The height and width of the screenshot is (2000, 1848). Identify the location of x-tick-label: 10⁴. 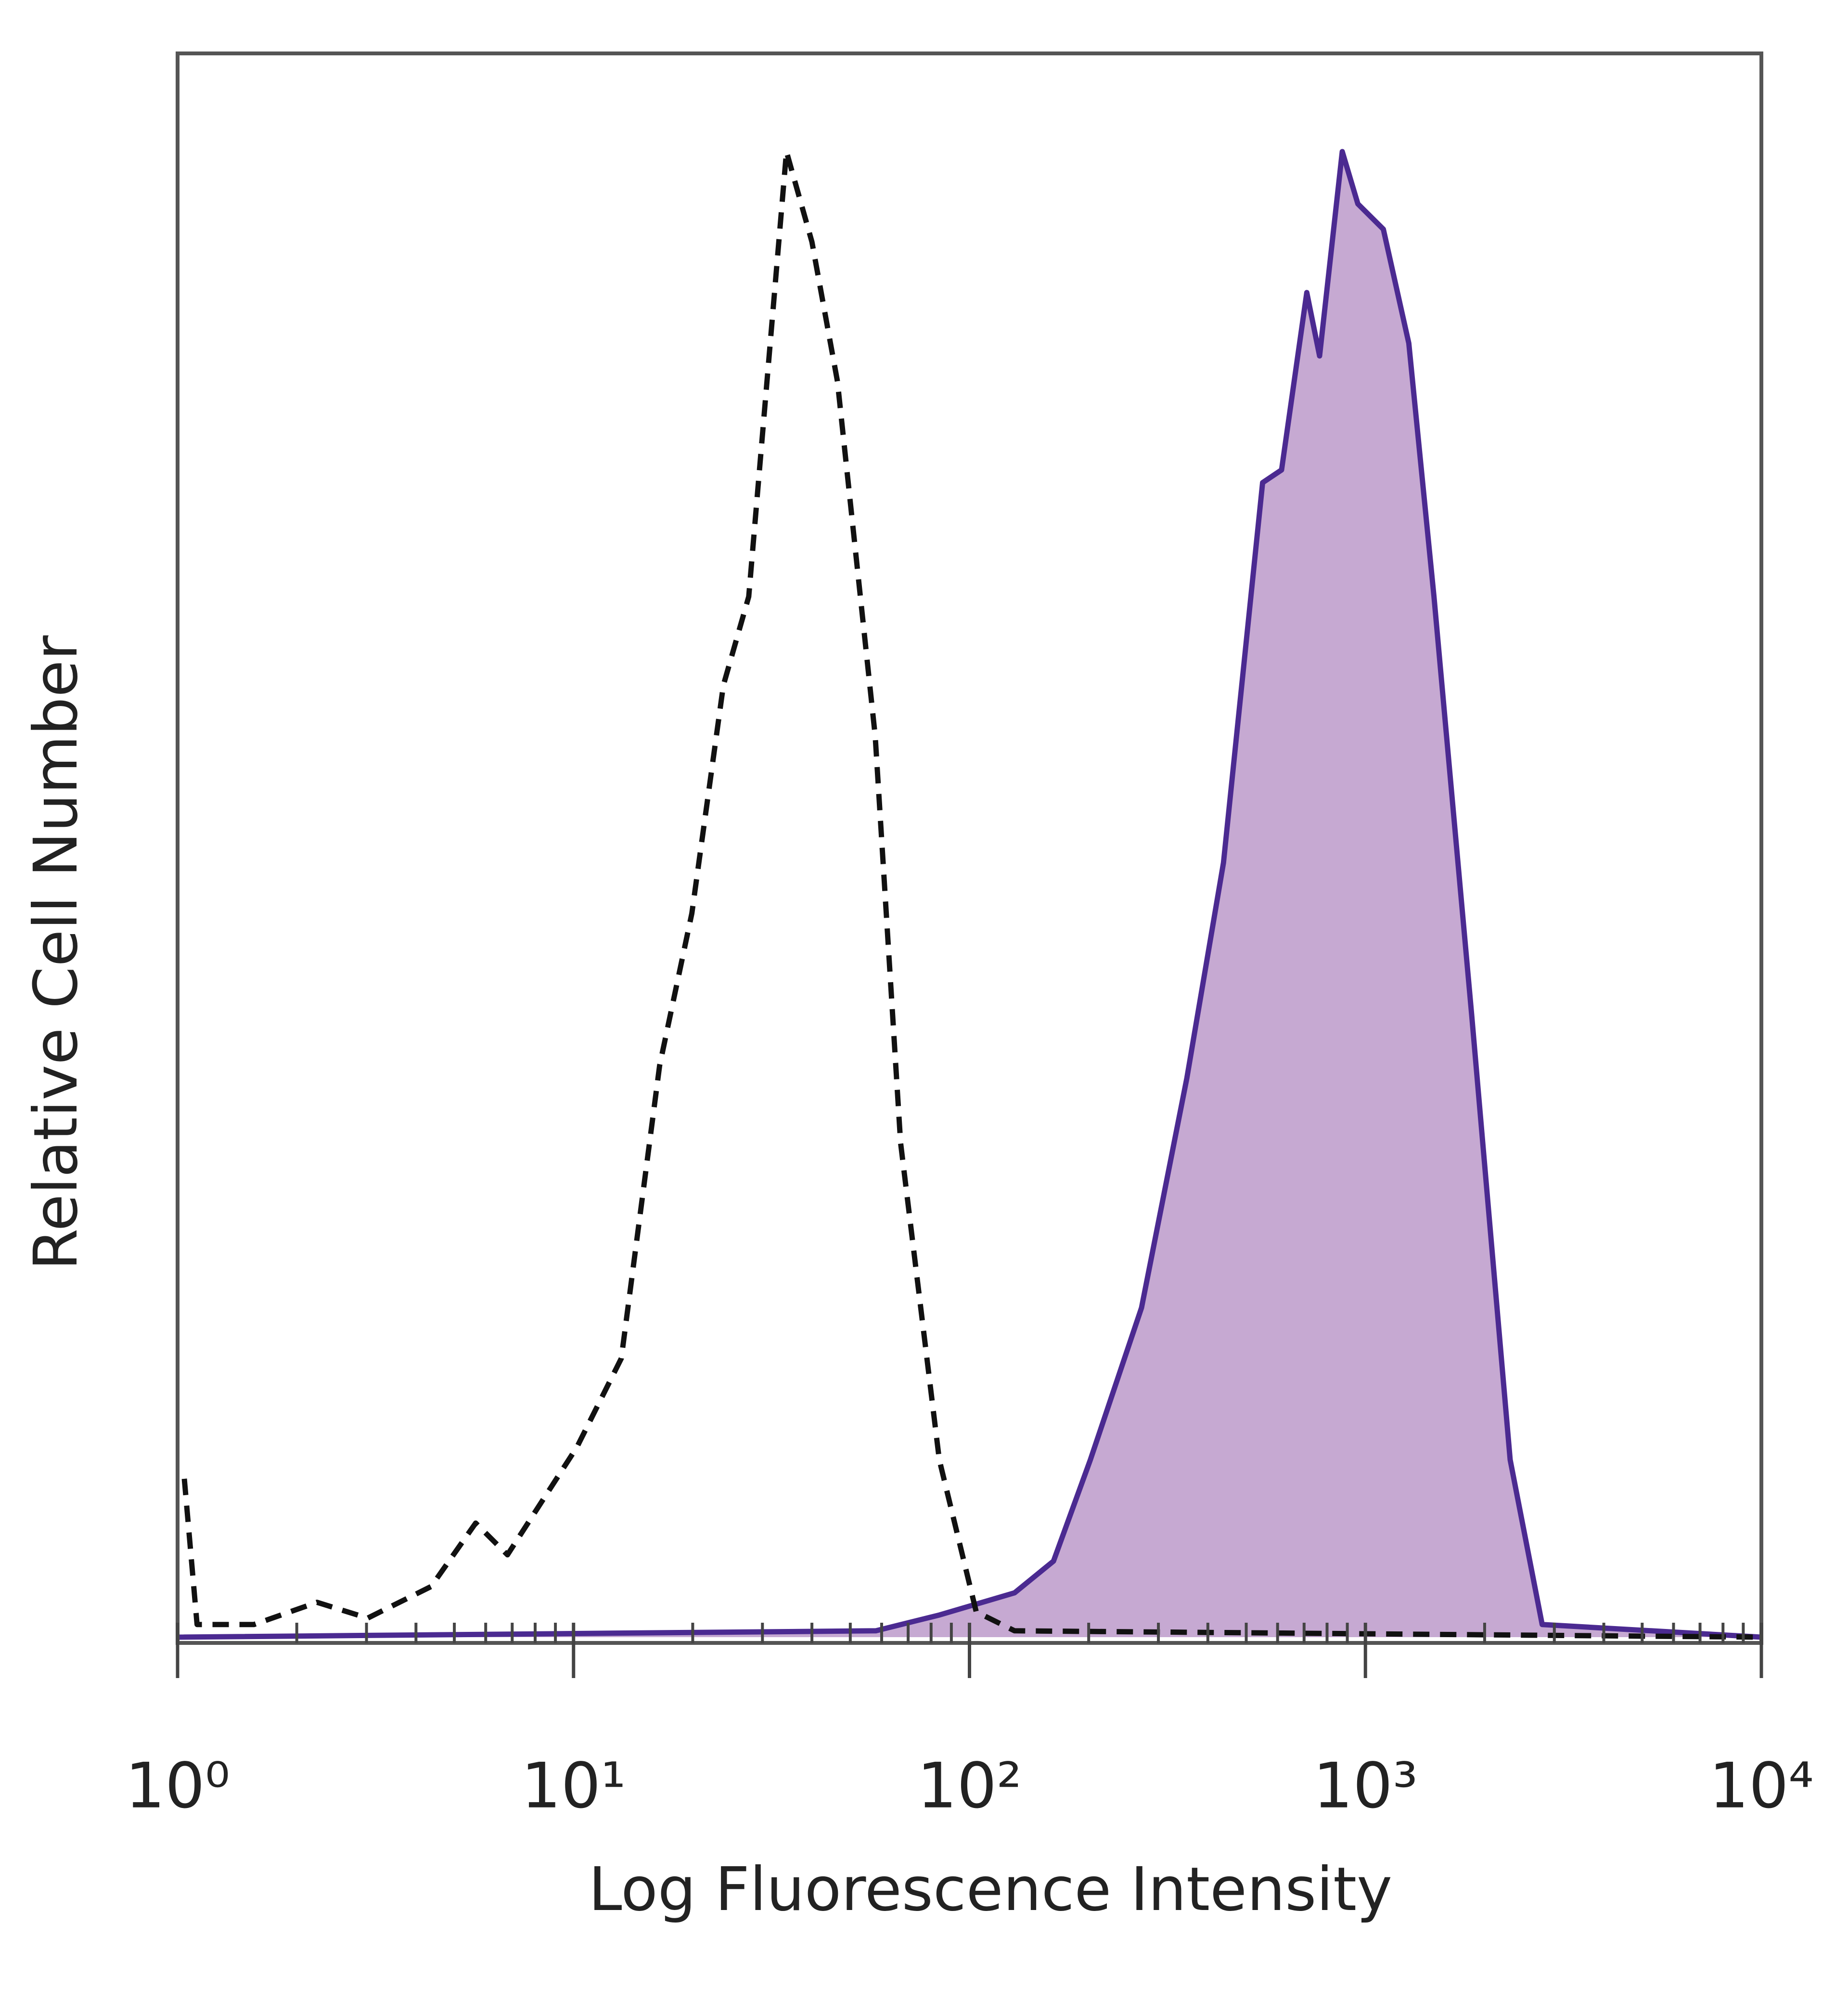
(1761, 1785).